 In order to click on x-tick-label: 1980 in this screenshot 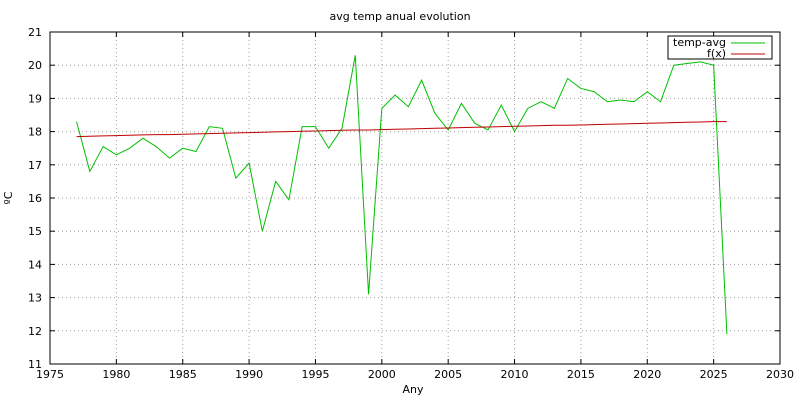, I will do `click(116, 374)`.